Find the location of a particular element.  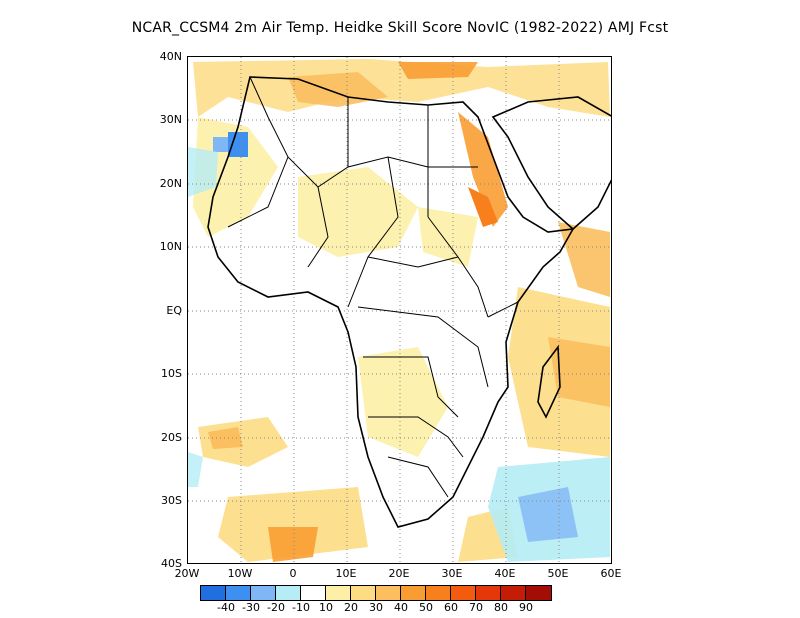

lat-label: 30S is located at coordinates (171, 500).